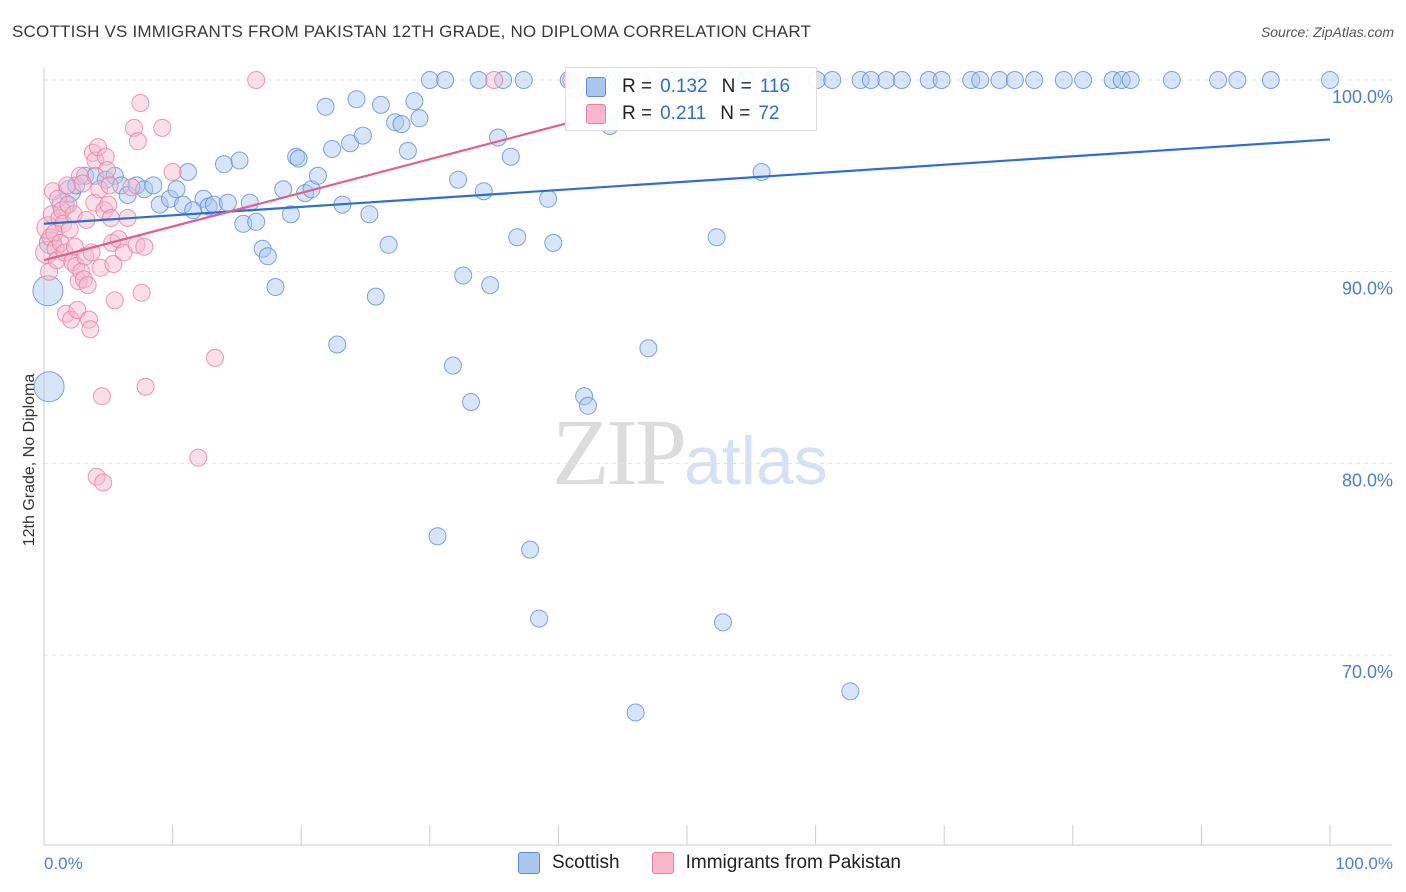 The width and height of the screenshot is (1406, 892). What do you see at coordinates (690, 453) in the screenshot?
I see `zipatlas-watermark: ZIPatlas` at bounding box center [690, 453].